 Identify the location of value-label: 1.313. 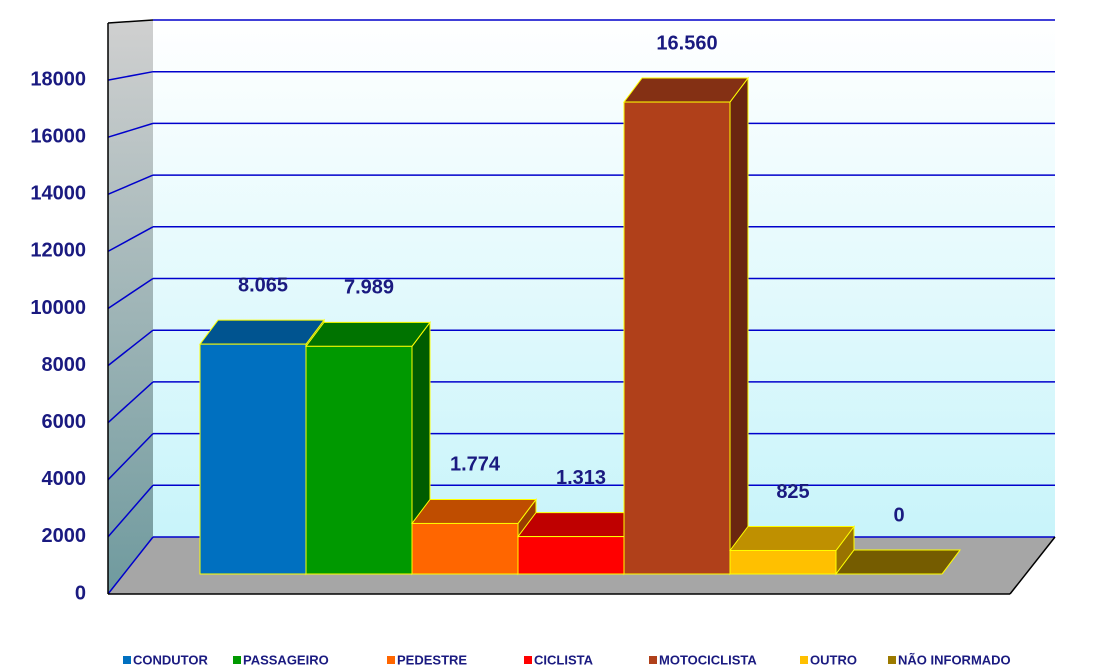
(581, 478).